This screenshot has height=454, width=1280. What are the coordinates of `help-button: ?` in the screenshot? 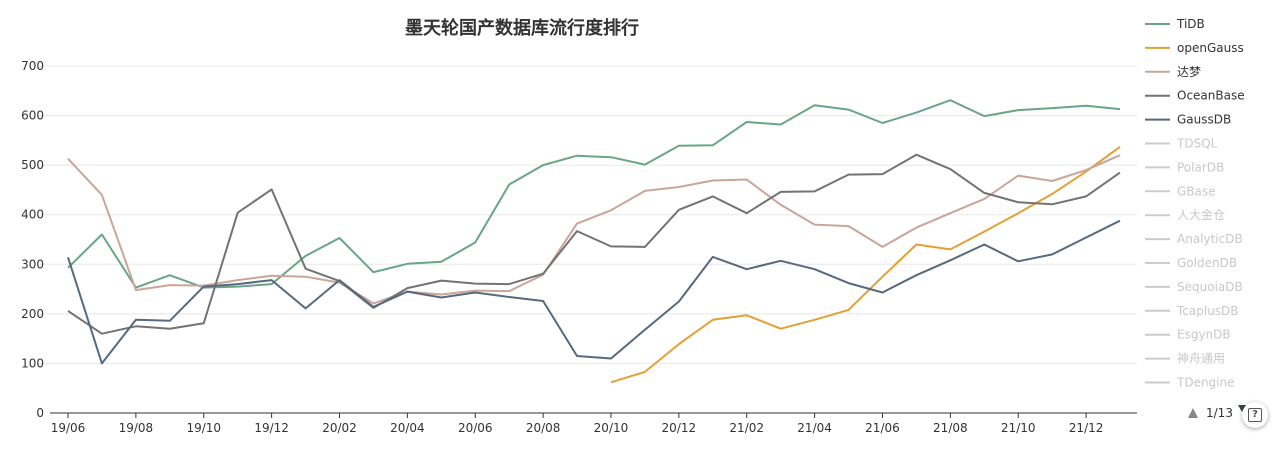 It's located at (1255, 415).